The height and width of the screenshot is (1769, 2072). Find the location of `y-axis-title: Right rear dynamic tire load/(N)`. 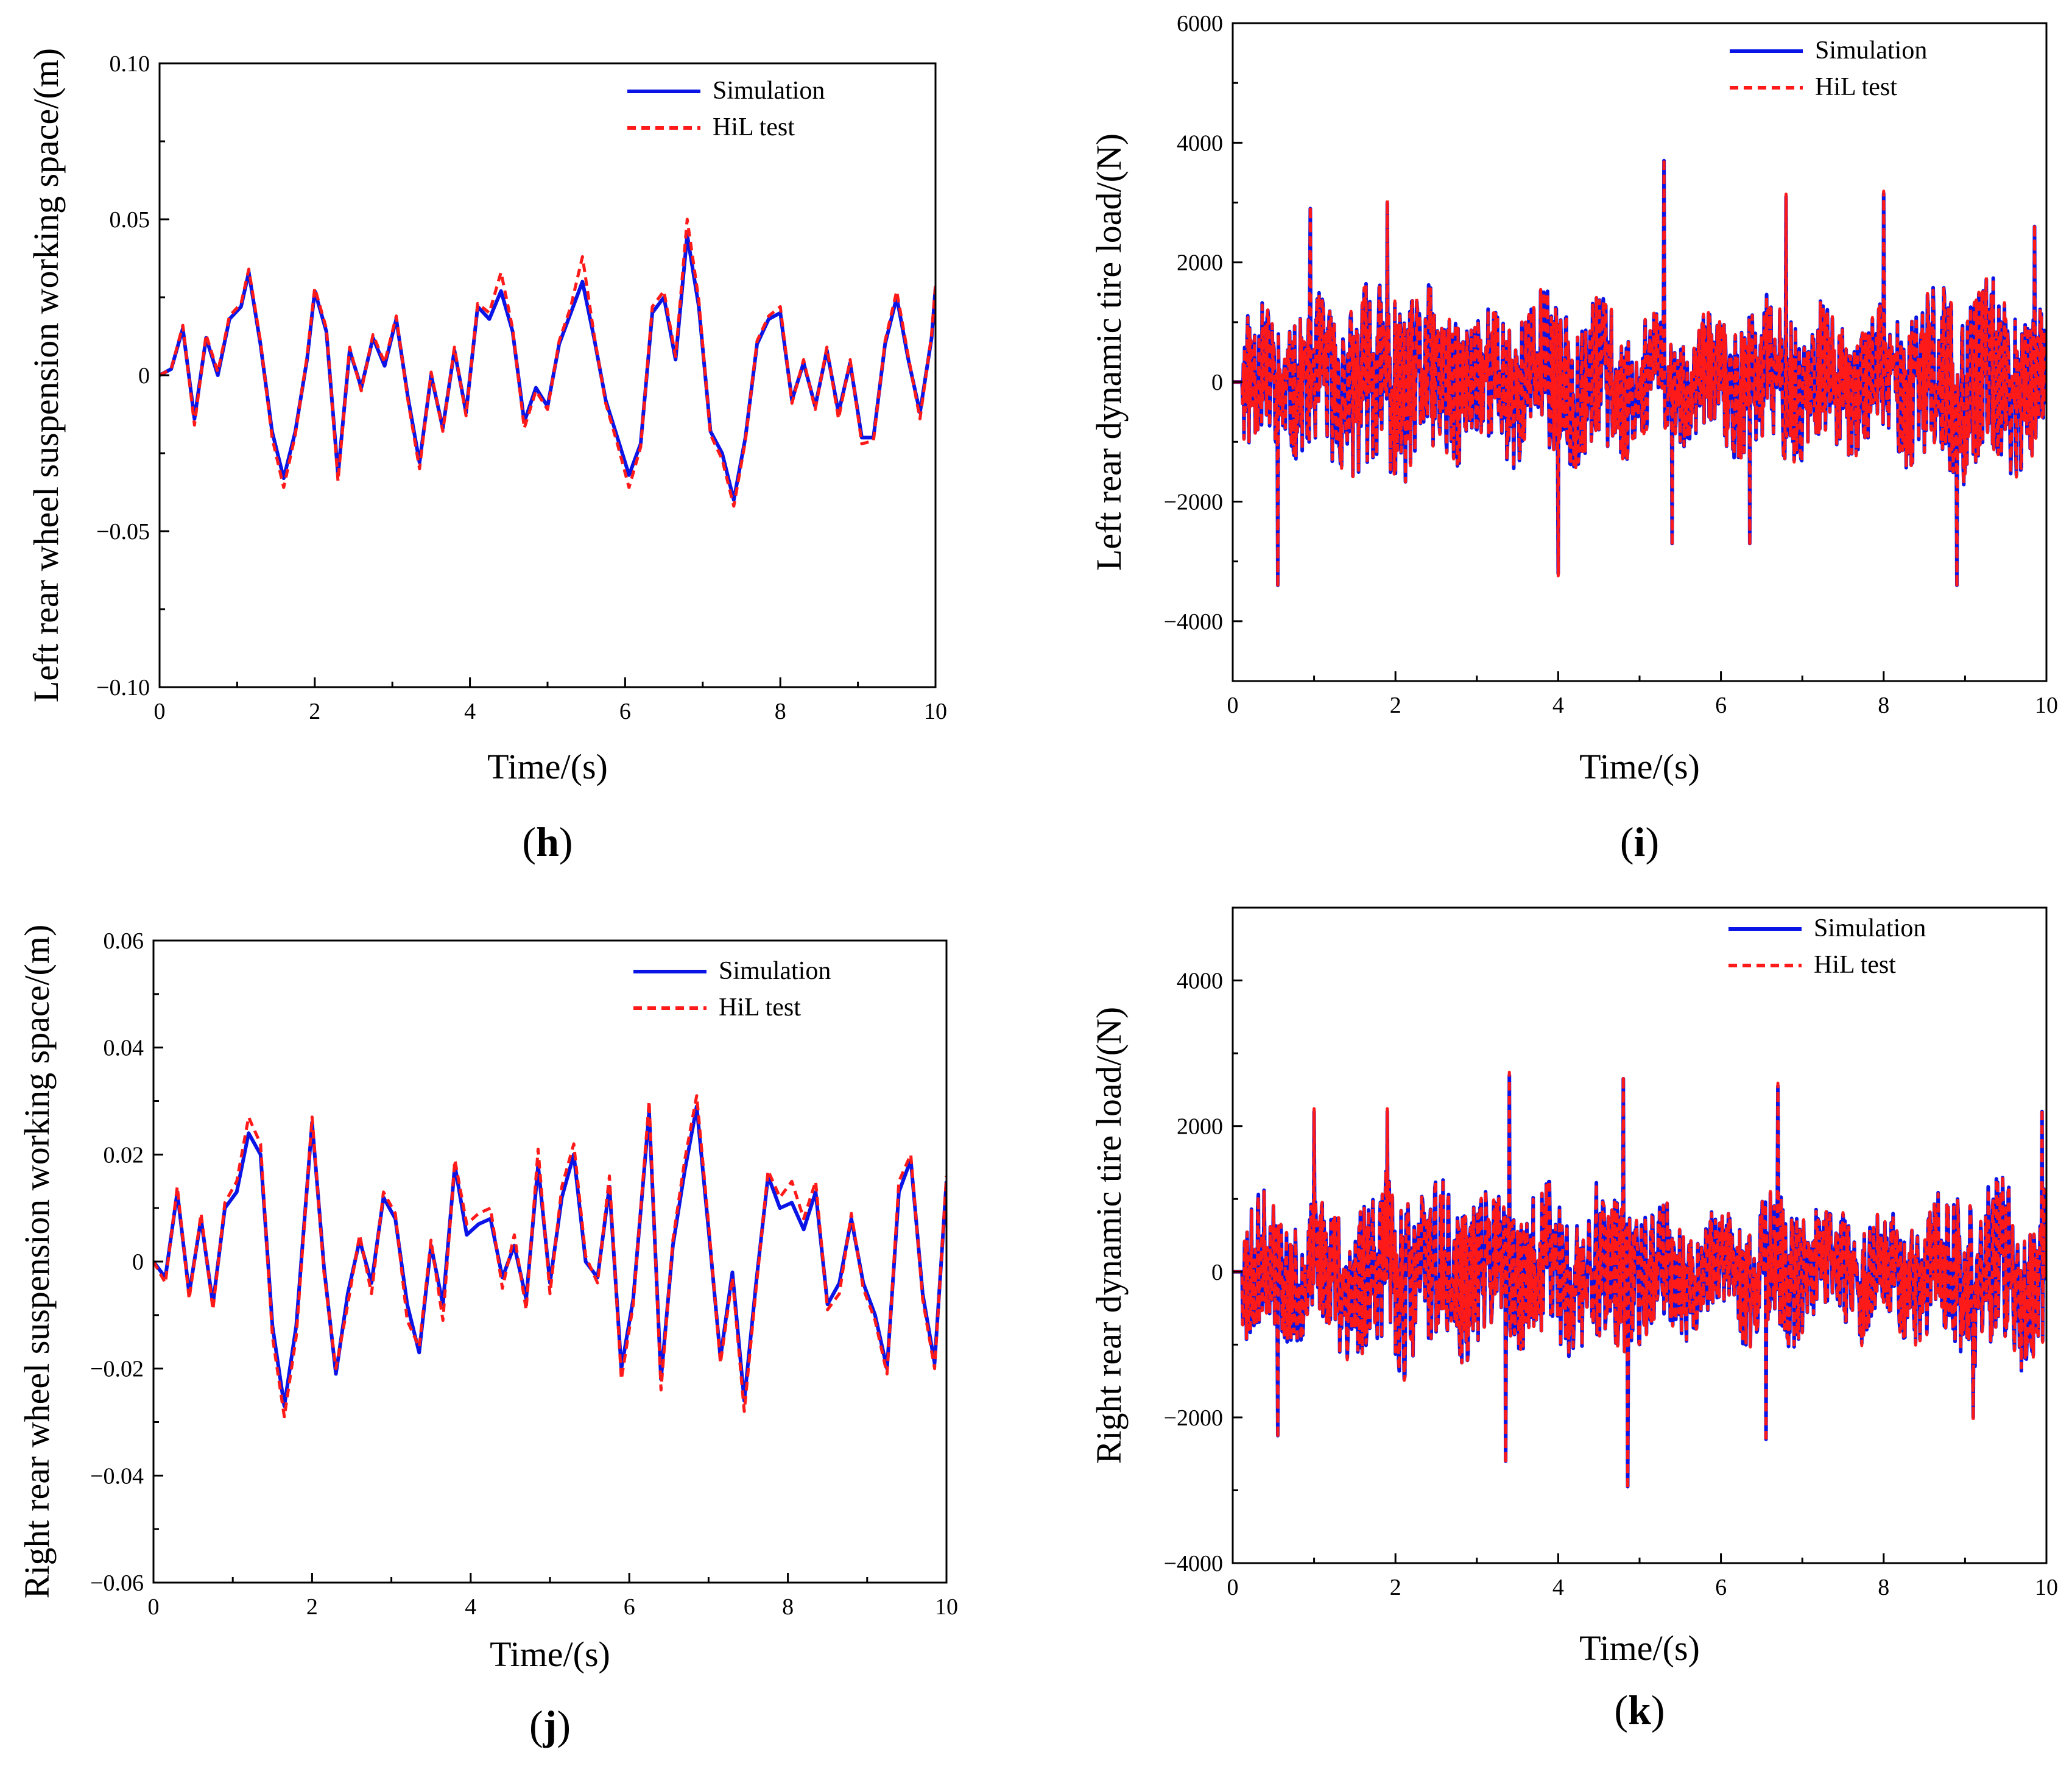

y-axis-title: Right rear dynamic tire load/(N) is located at coordinates (1109, 1235).